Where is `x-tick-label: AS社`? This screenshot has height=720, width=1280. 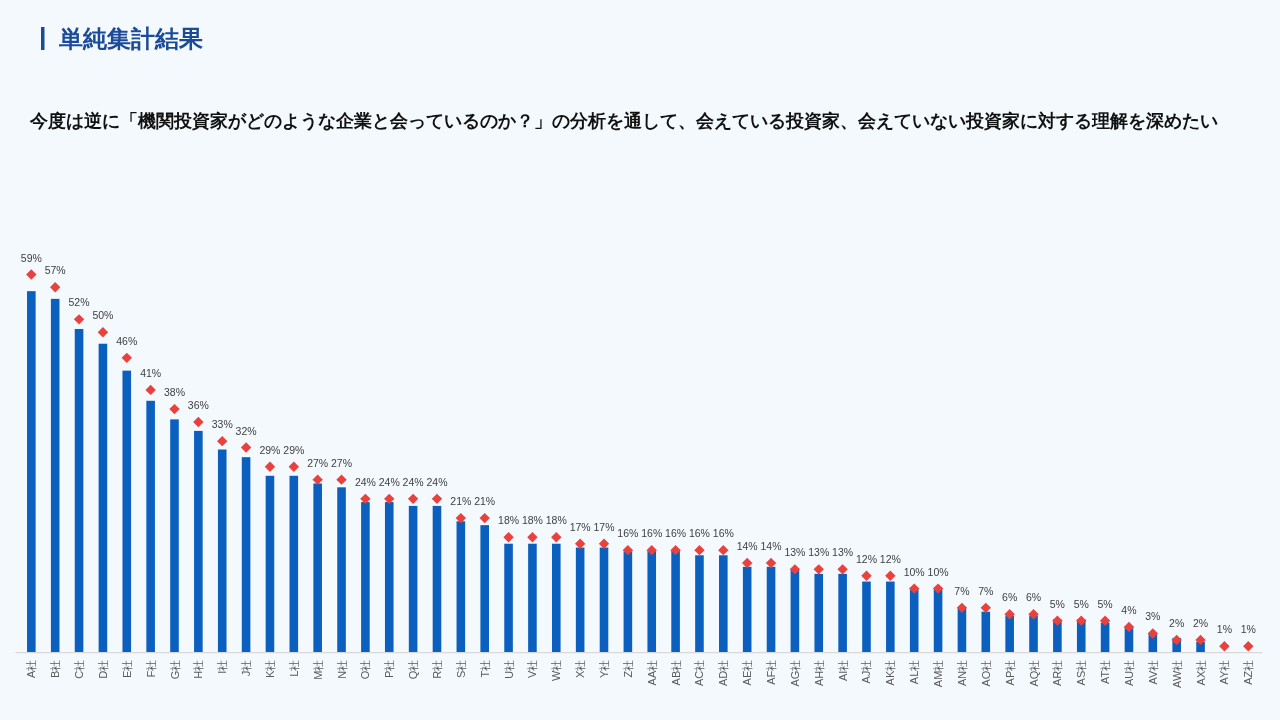 x-tick-label: AS社 is located at coordinates (1081, 672).